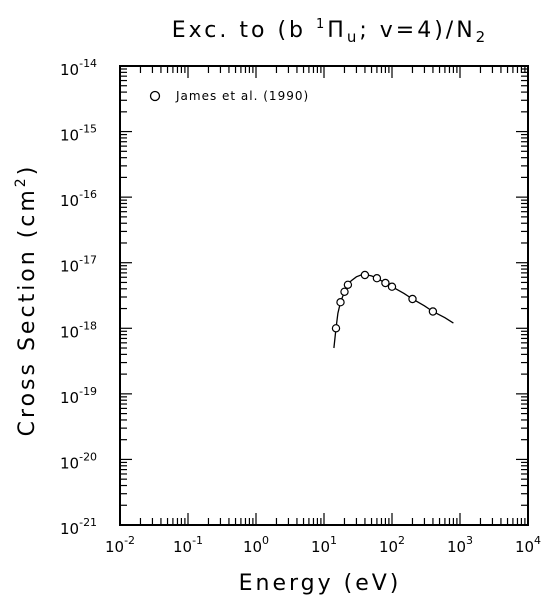 The image size is (559, 604). What do you see at coordinates (401, 540) in the screenshot?
I see `x-tick-exp: 2` at bounding box center [401, 540].